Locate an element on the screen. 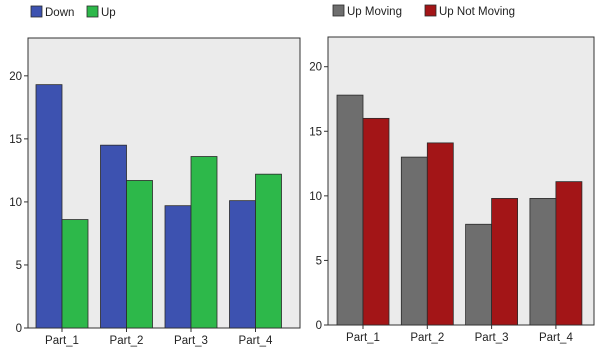 The image size is (597, 350). chart-1-x-tick-label-part-4: Part_4 is located at coordinates (256, 341).